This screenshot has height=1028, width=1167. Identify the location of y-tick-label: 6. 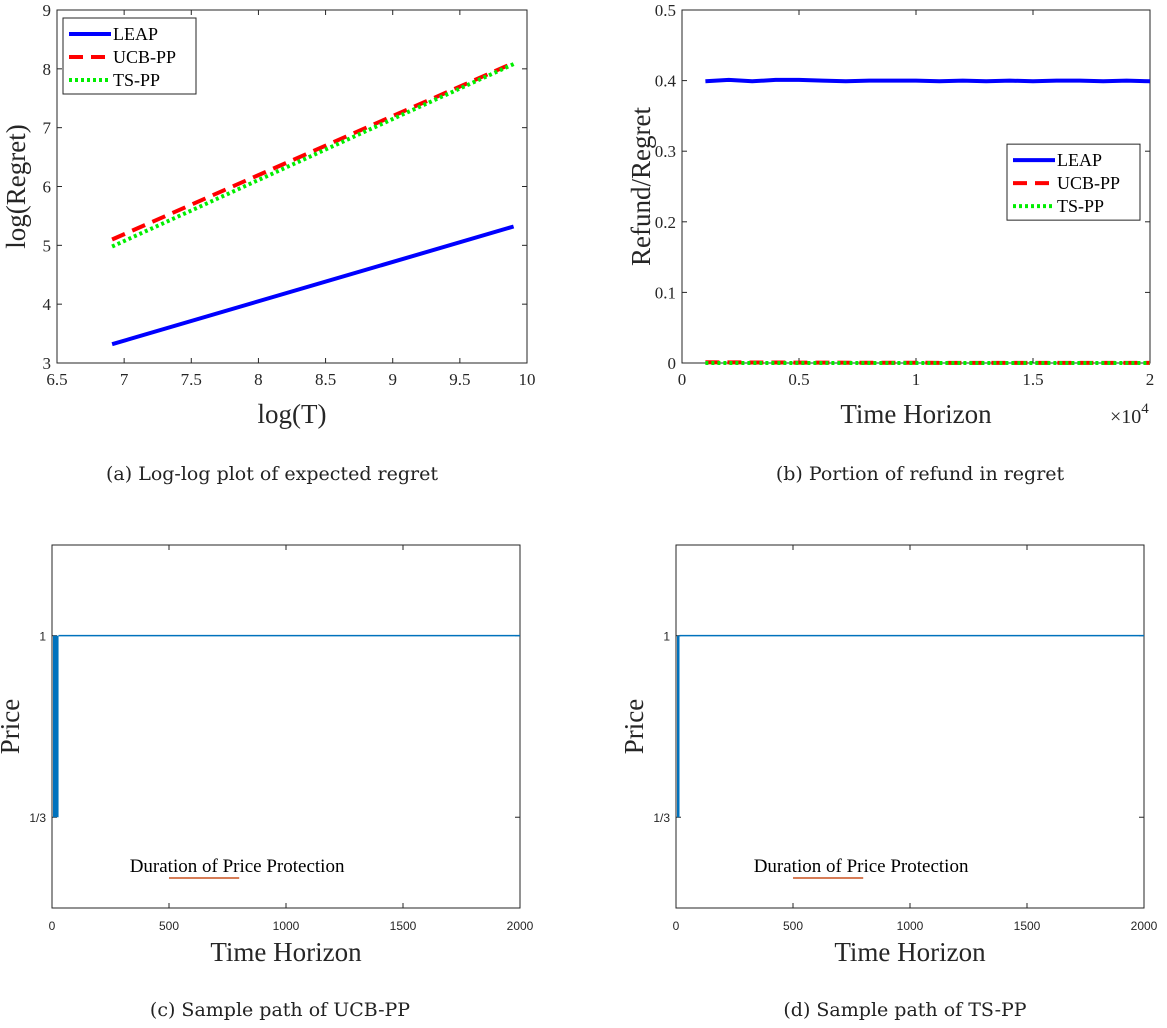
(47, 187).